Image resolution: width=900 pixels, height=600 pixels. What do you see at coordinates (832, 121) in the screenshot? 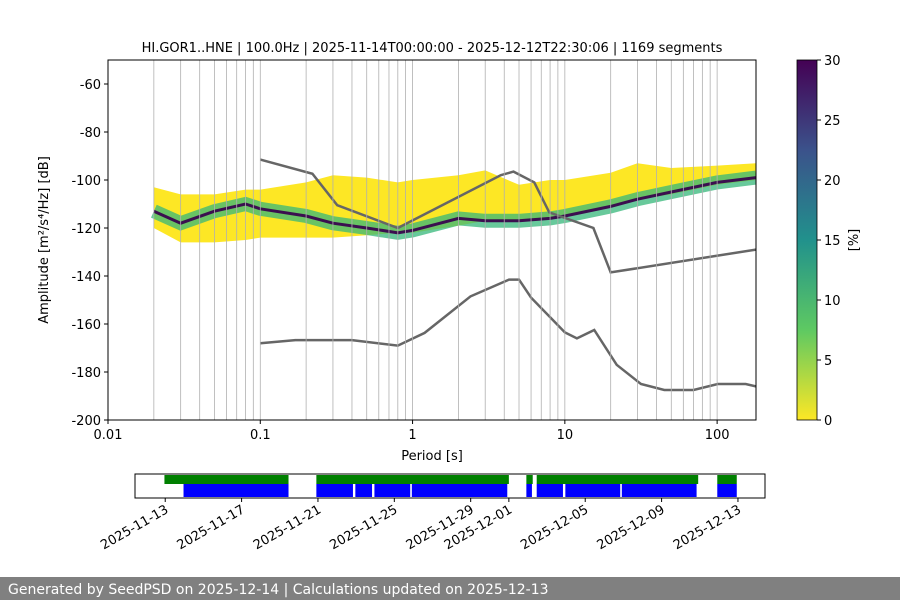
I see `colorbar-tick-label: 25` at bounding box center [832, 121].